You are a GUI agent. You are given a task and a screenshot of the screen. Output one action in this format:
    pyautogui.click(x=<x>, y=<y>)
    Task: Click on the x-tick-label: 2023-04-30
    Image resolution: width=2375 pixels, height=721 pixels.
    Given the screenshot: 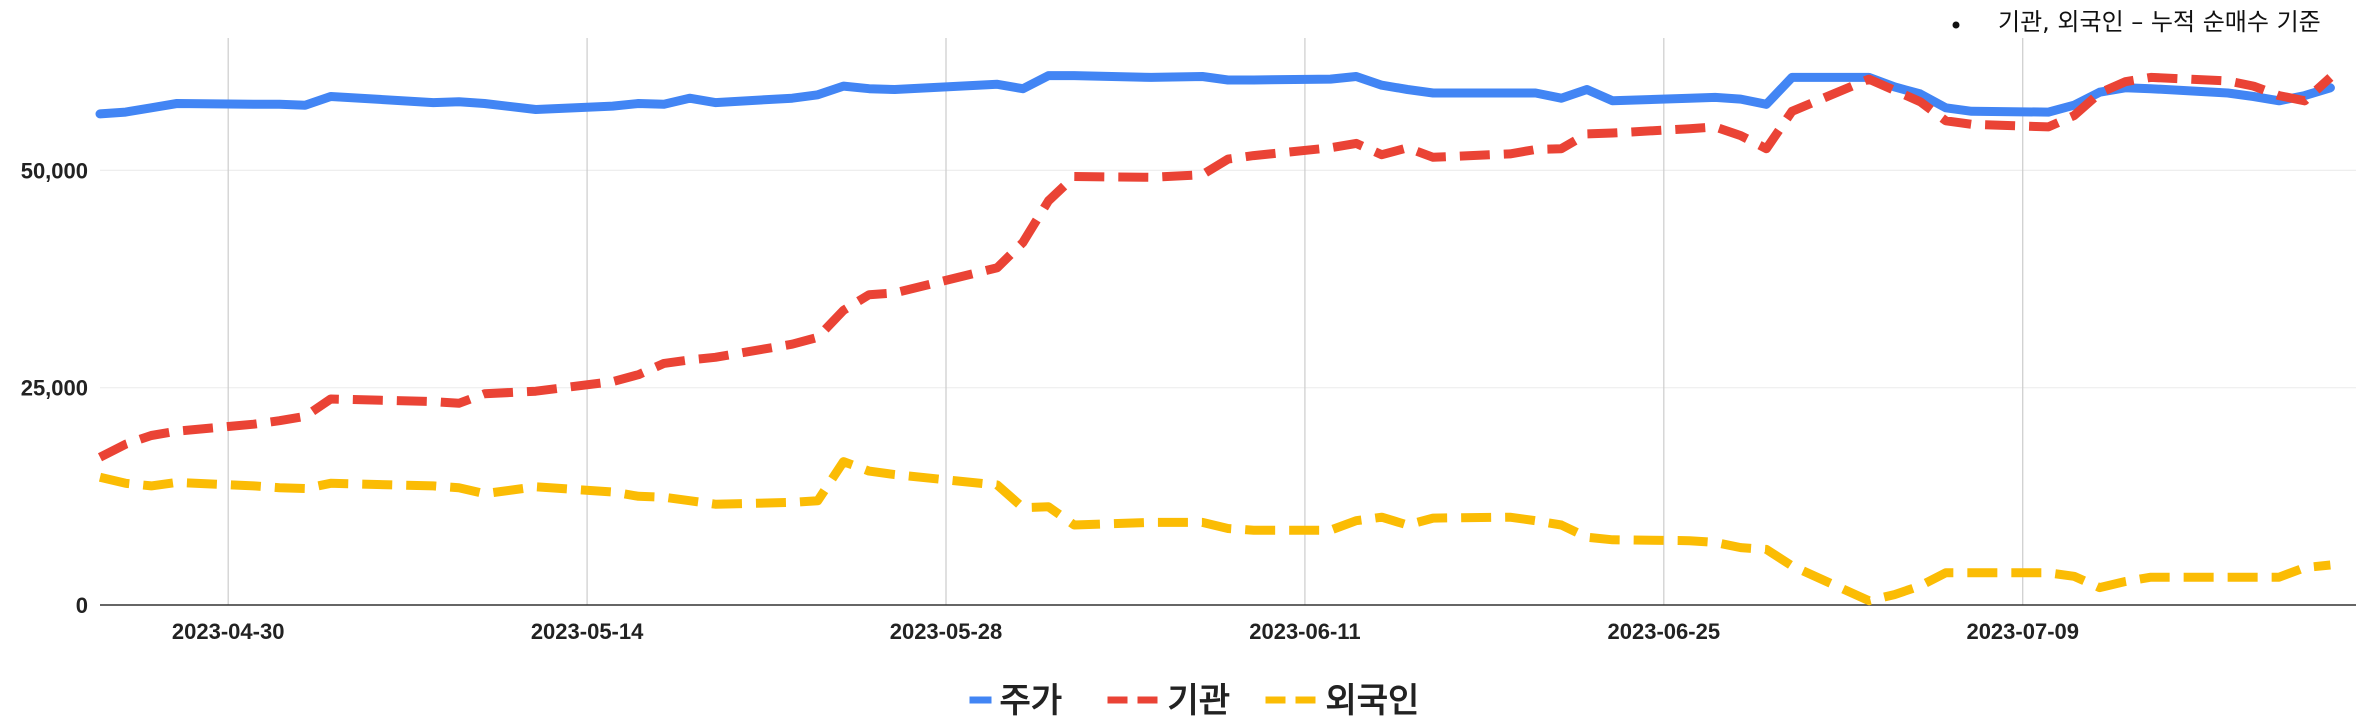 What is the action you would take?
    pyautogui.click(x=228, y=631)
    